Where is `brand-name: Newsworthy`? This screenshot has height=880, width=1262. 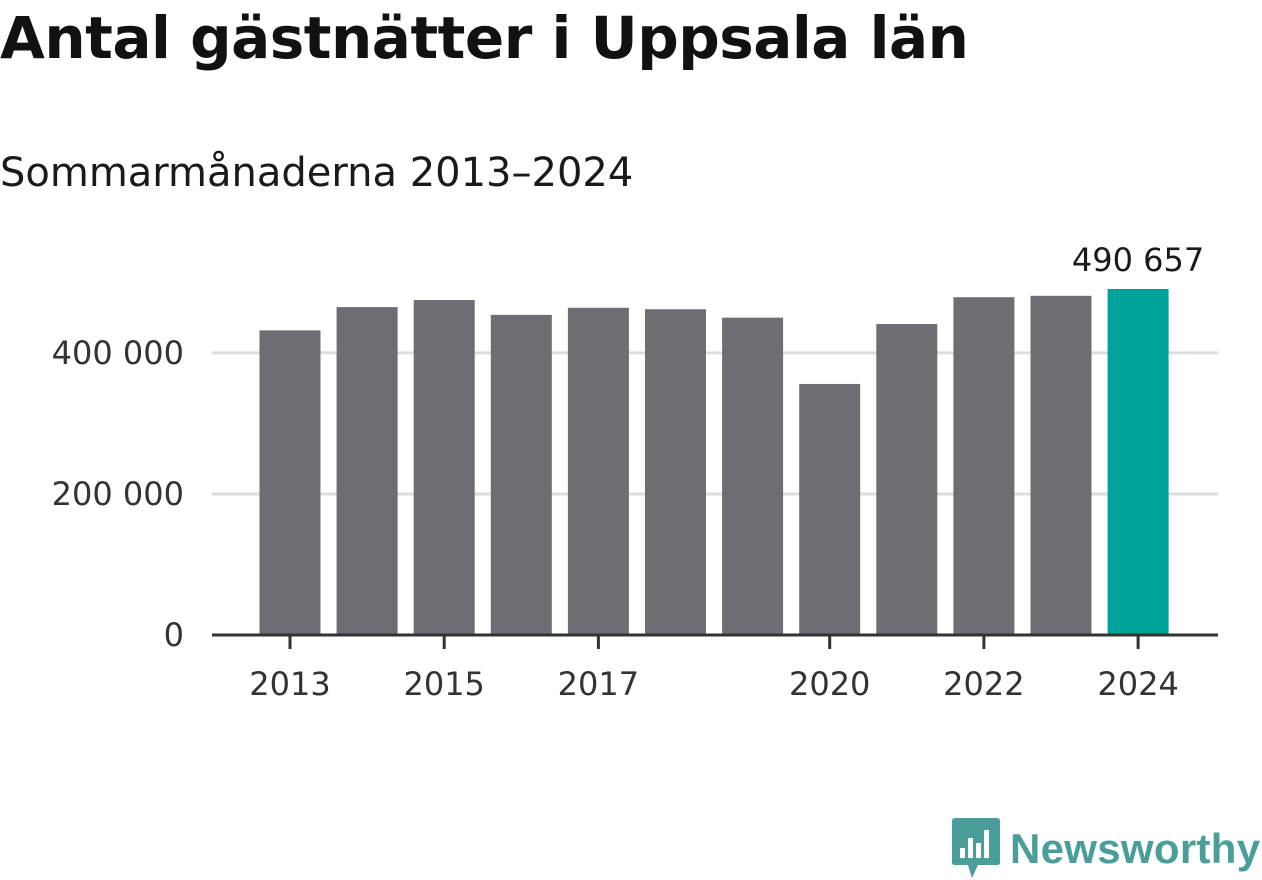 brand-name: Newsworthy is located at coordinates (1135, 848).